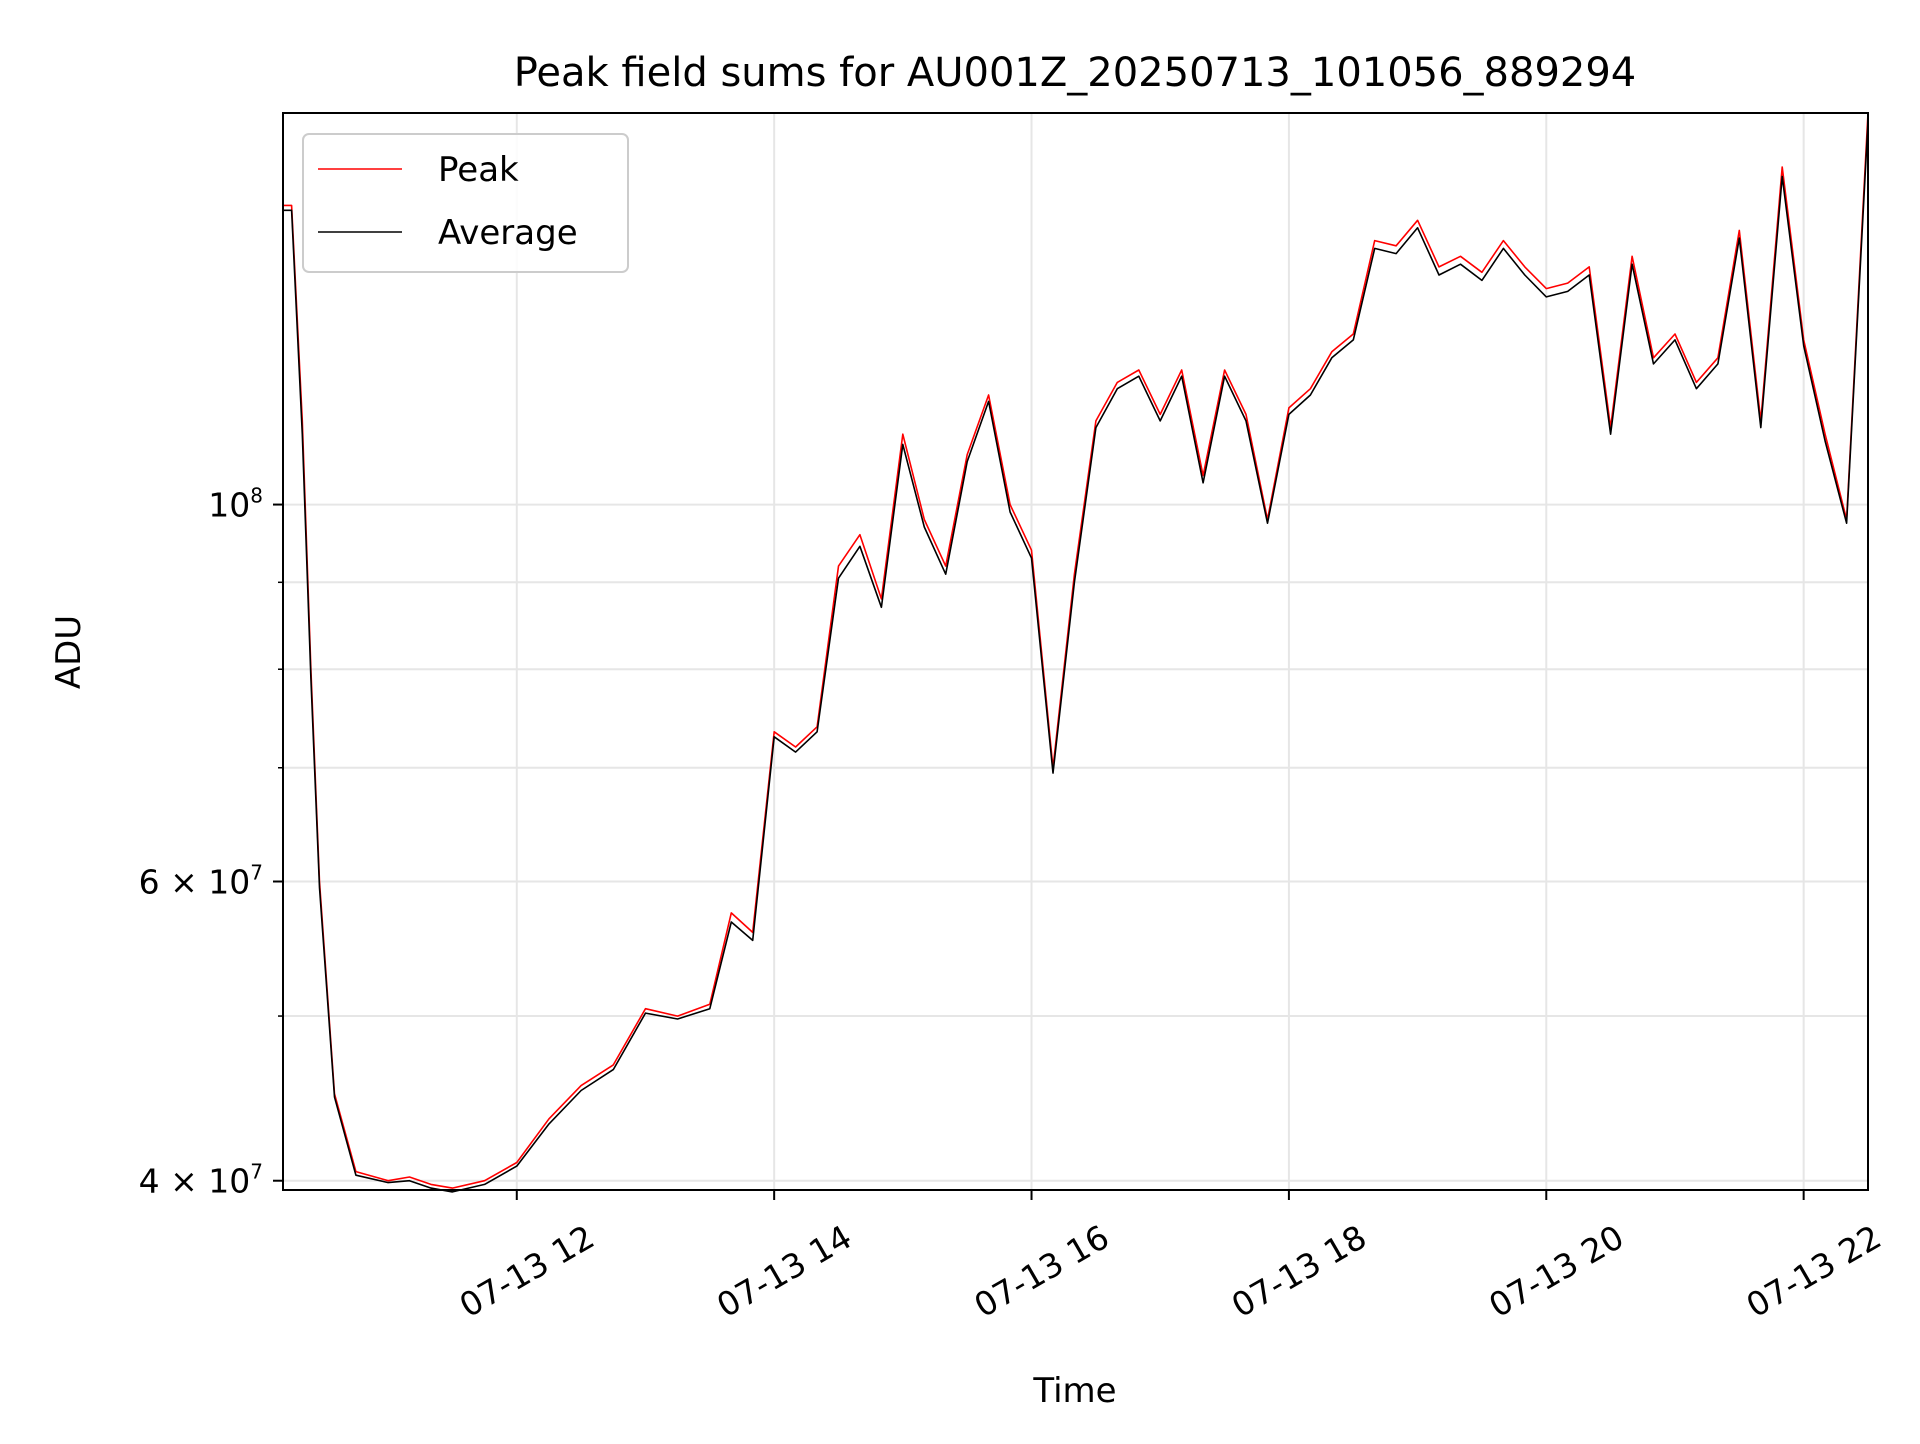 This screenshot has height=1444, width=1920. What do you see at coordinates (195, 882) in the screenshot?
I see `y-tick-label-base: 6 × 10` at bounding box center [195, 882].